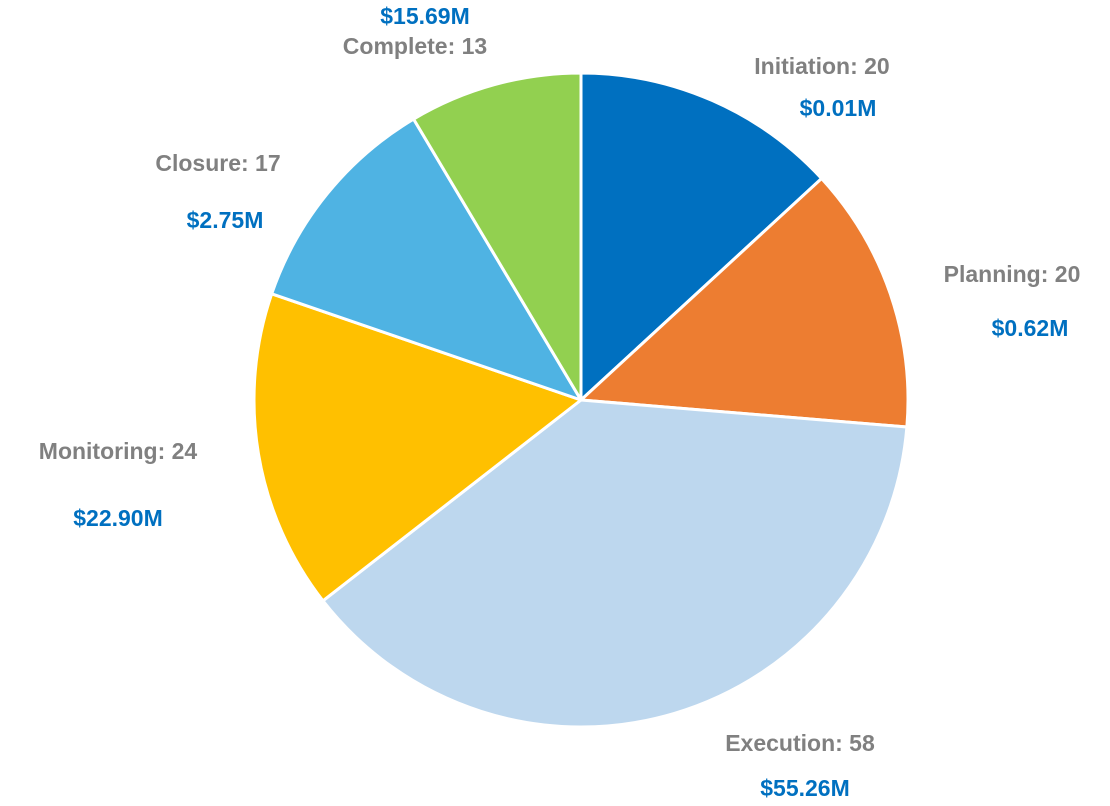  What do you see at coordinates (118, 518) in the screenshot?
I see `amount-label: $22.90M` at bounding box center [118, 518].